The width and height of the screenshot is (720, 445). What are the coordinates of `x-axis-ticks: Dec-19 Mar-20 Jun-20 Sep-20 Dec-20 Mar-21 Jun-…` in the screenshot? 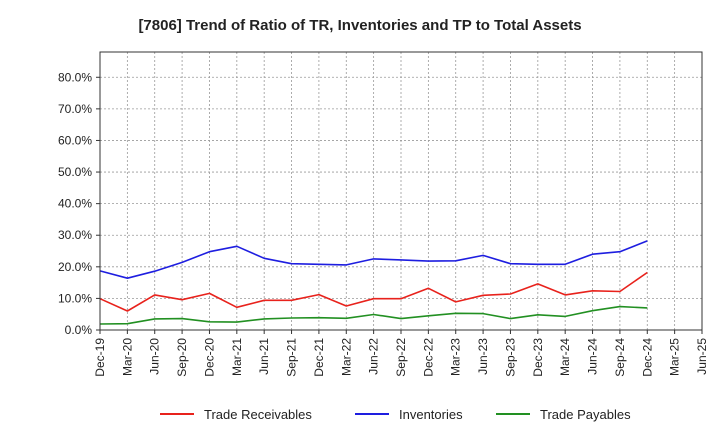 It's located at (401, 353).